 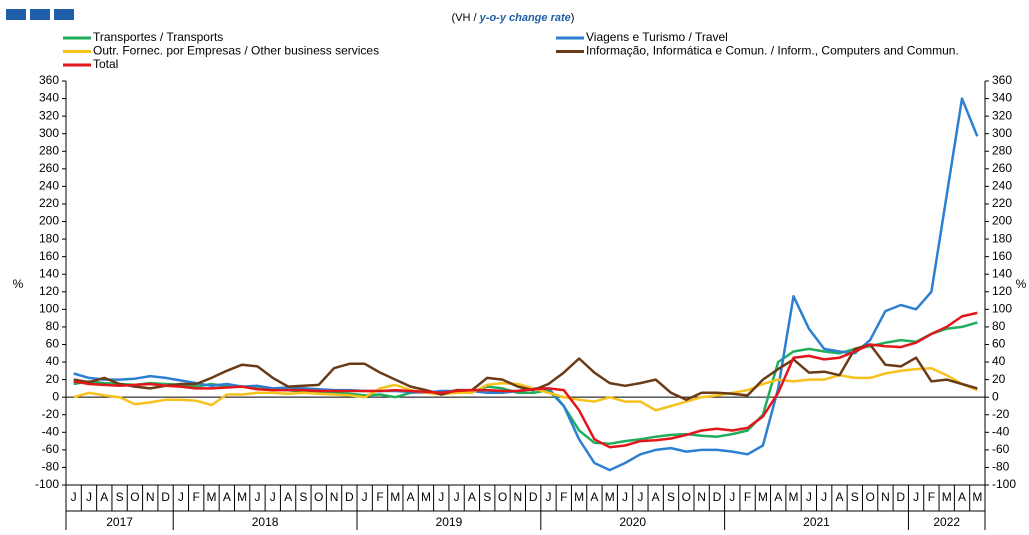 What do you see at coordinates (1002, 80) in the screenshot?
I see `y2-tick-label: 360` at bounding box center [1002, 80].